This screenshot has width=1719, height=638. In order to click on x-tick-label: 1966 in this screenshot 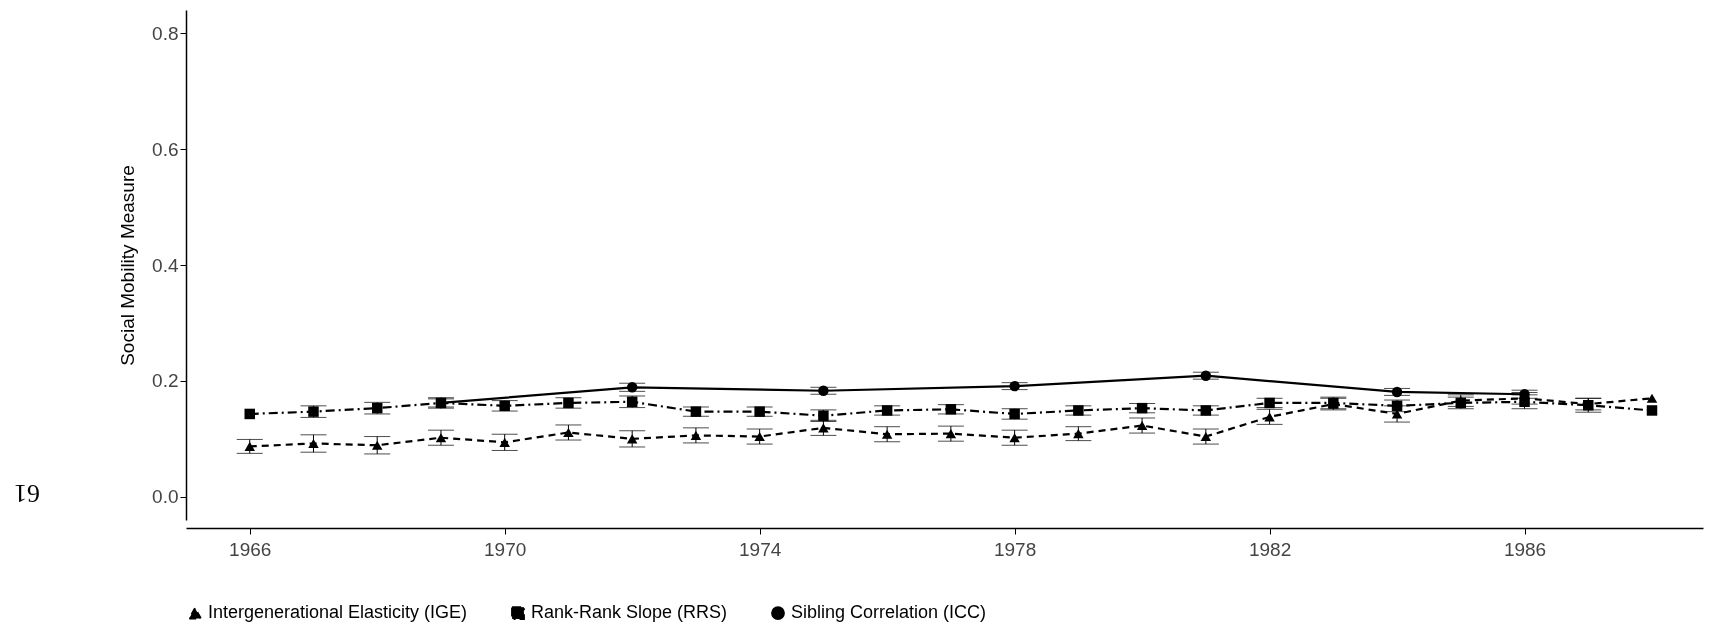, I will do `click(250, 549)`.